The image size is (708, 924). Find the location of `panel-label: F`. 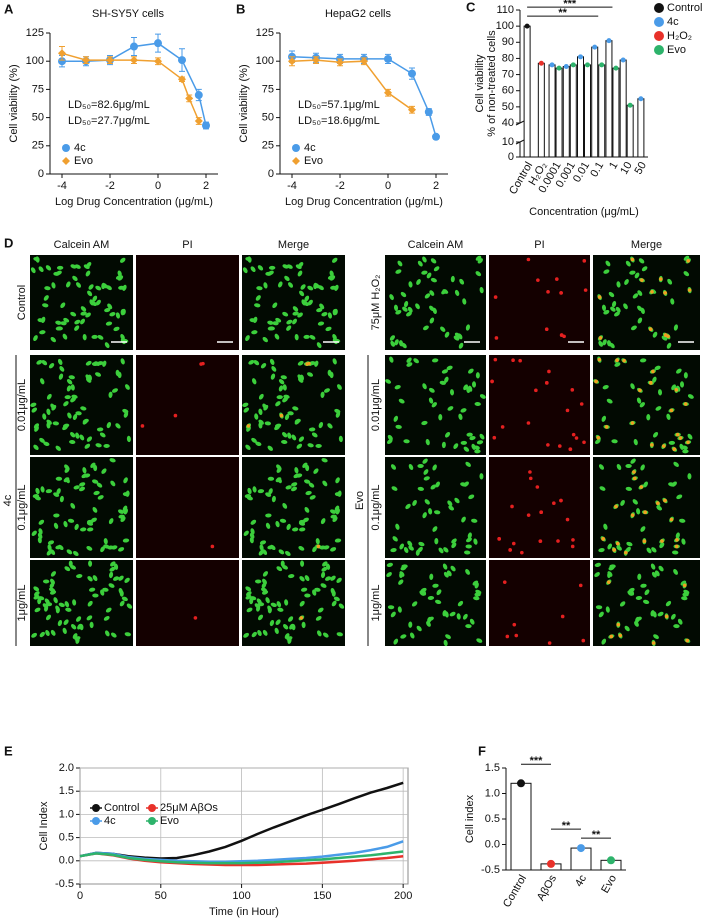

panel-label: F is located at coordinates (482, 750).